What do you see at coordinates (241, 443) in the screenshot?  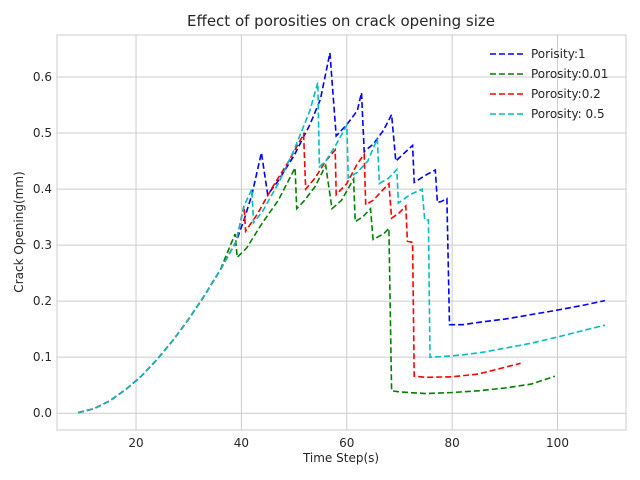 I see `x-tick-label: 40` at bounding box center [241, 443].